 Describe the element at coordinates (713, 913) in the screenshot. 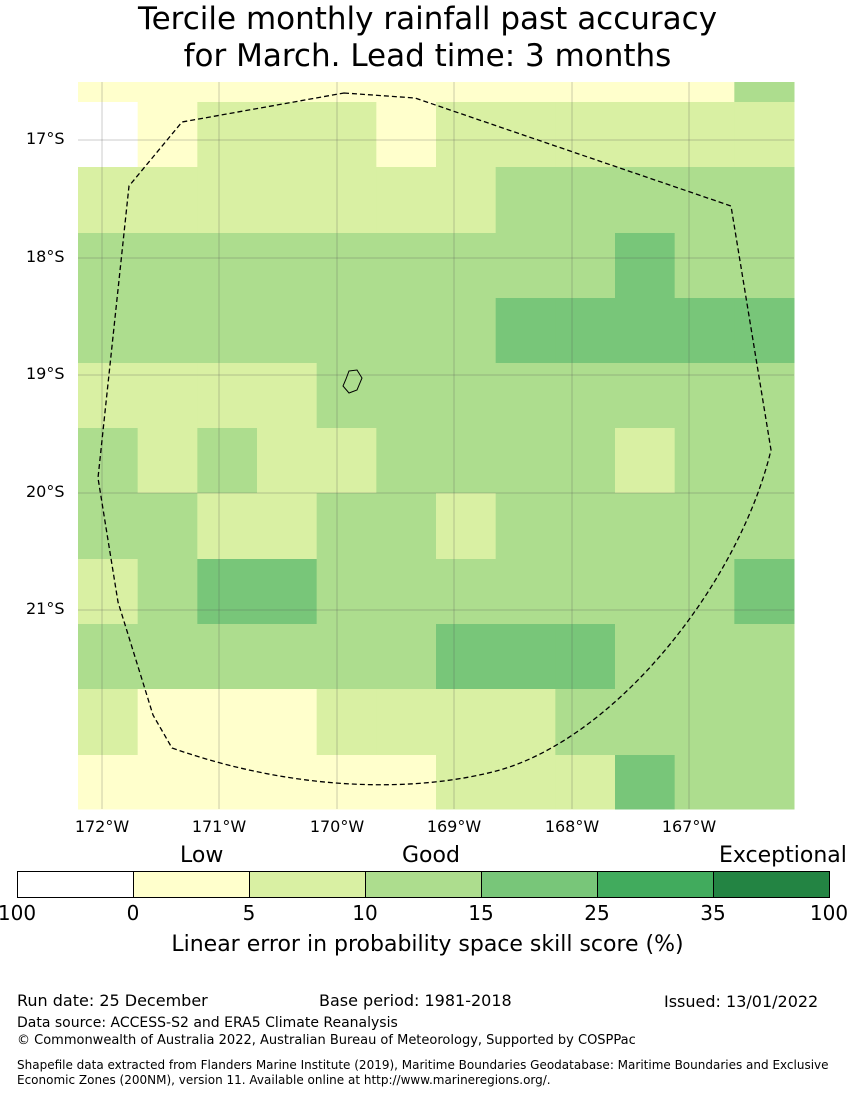

I see `colorbar-tick: 35` at that location.